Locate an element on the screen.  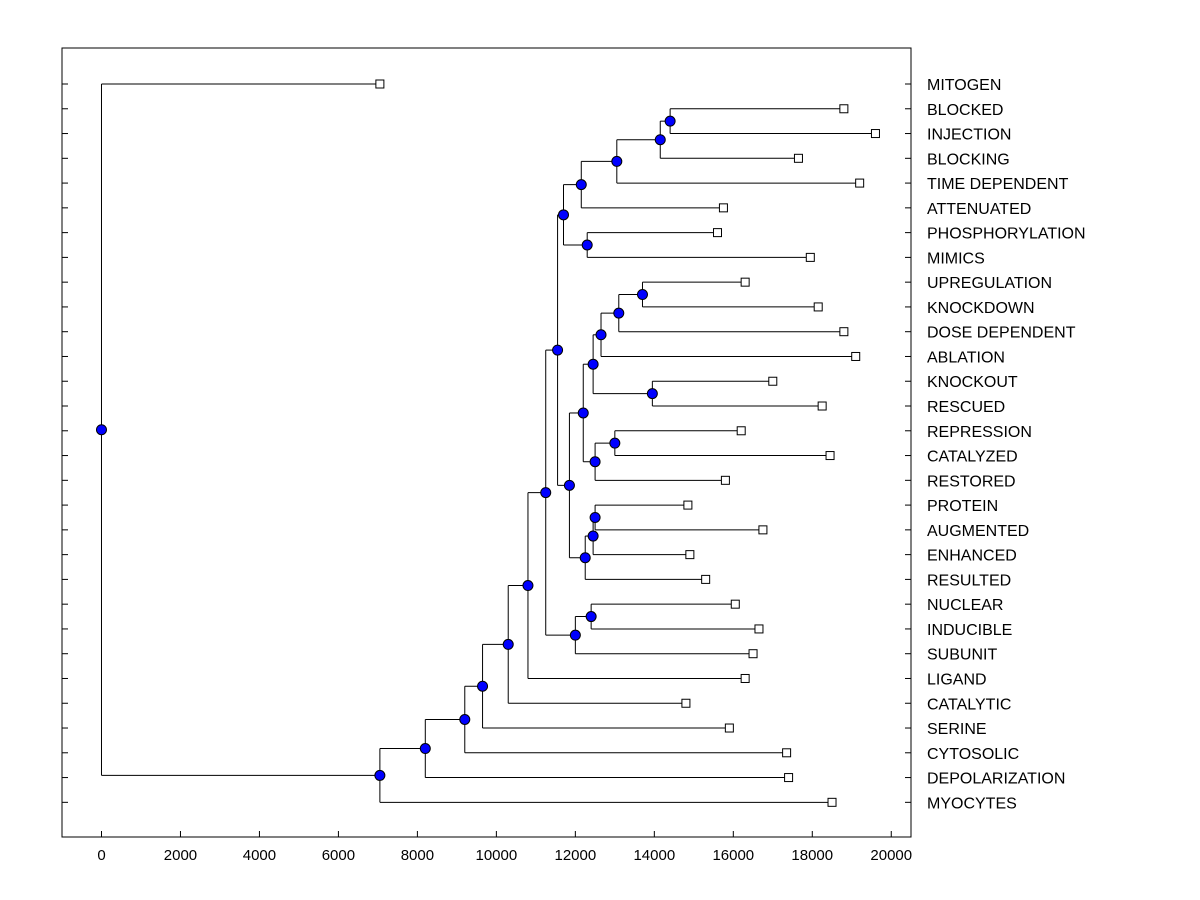
leaf-label: CATALYTIC is located at coordinates (969, 704).